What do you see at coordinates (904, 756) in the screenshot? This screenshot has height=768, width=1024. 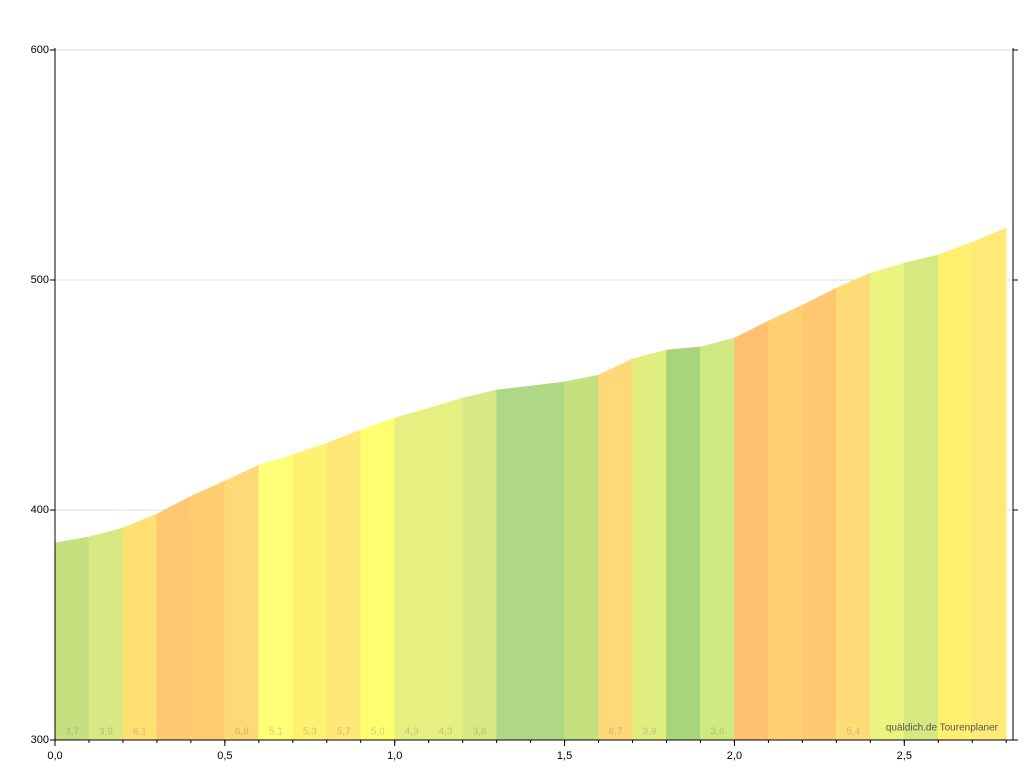 I see `x-tick-label: 2,5` at bounding box center [904, 756].